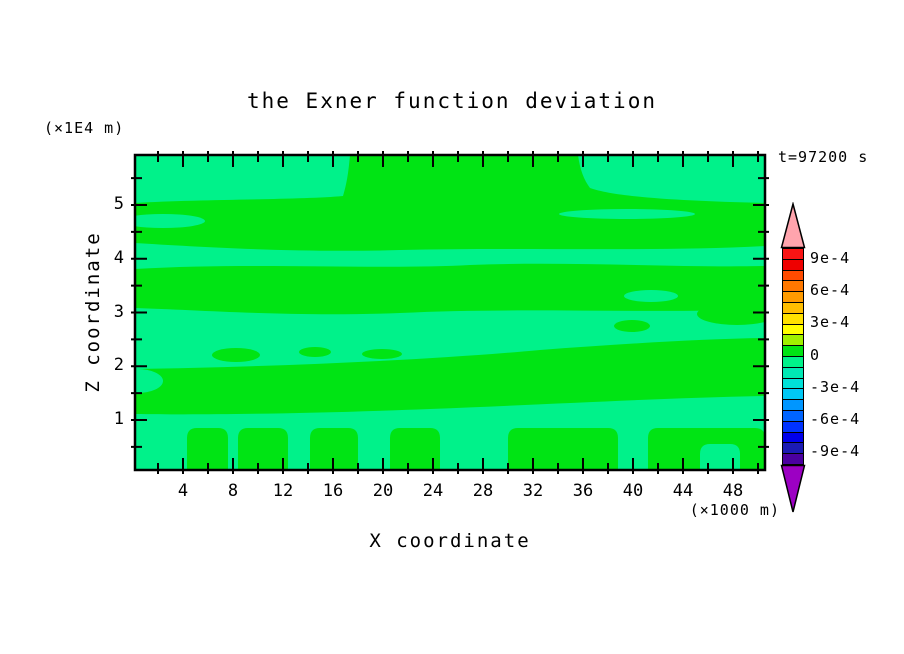 Image resolution: width=904 pixels, height=654 pixels. Describe the element at coordinates (733, 491) in the screenshot. I see `x-tick-label: 48` at that location.